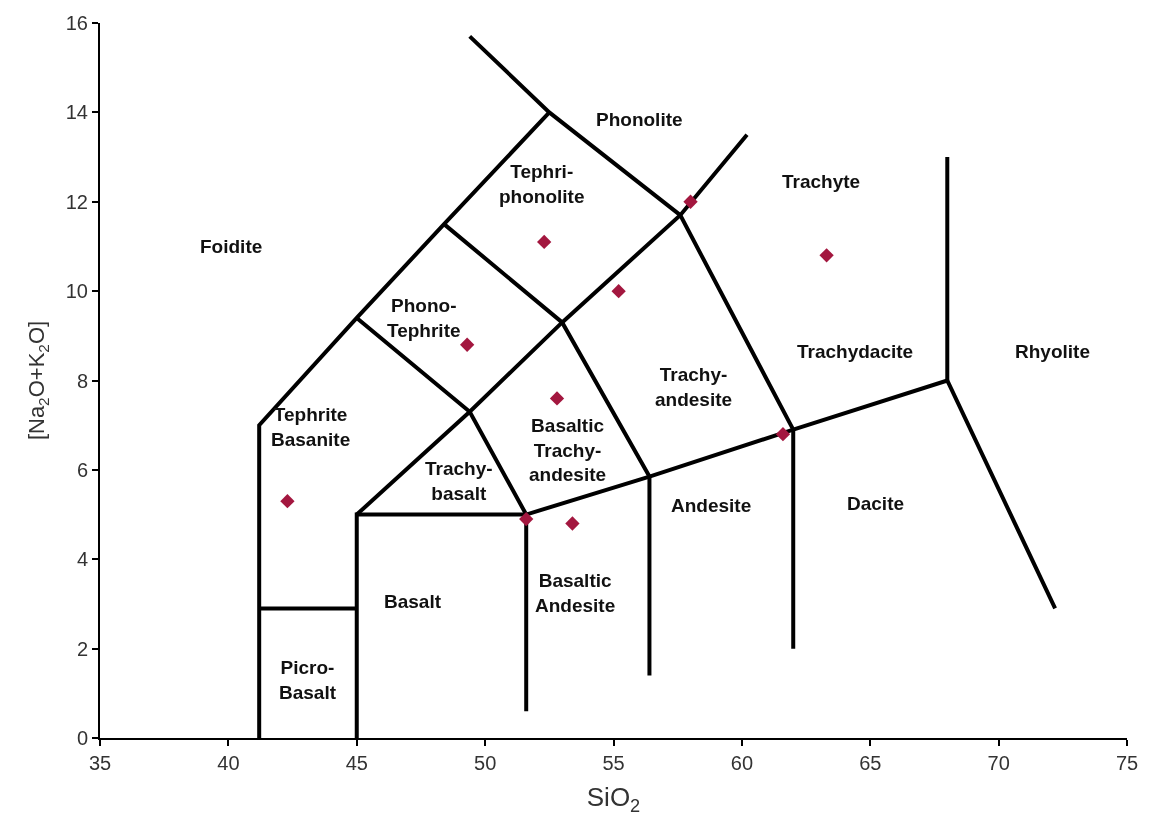 The height and width of the screenshot is (828, 1150). What do you see at coordinates (82, 380) in the screenshot?
I see `y-tick-label: 8` at bounding box center [82, 380].